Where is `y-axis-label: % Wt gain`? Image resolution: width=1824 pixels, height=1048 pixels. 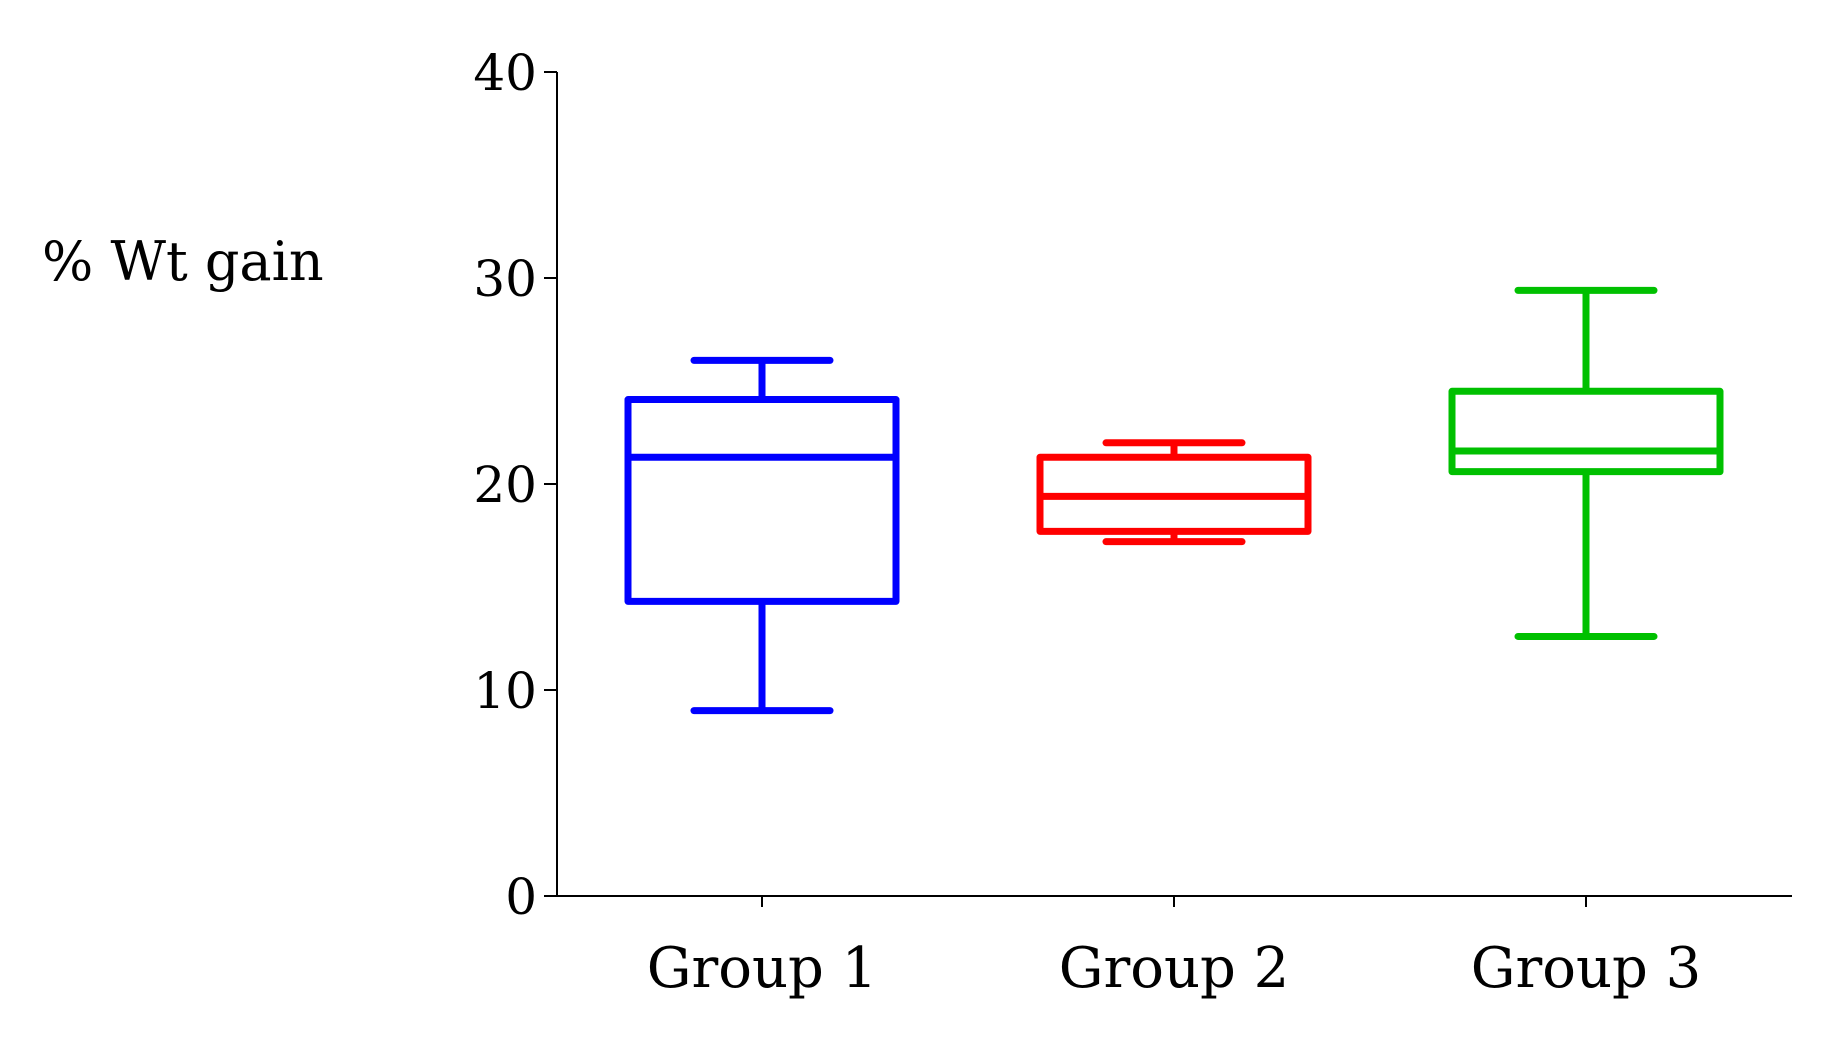 y-axis-label: % Wt gain is located at coordinates (183, 261).